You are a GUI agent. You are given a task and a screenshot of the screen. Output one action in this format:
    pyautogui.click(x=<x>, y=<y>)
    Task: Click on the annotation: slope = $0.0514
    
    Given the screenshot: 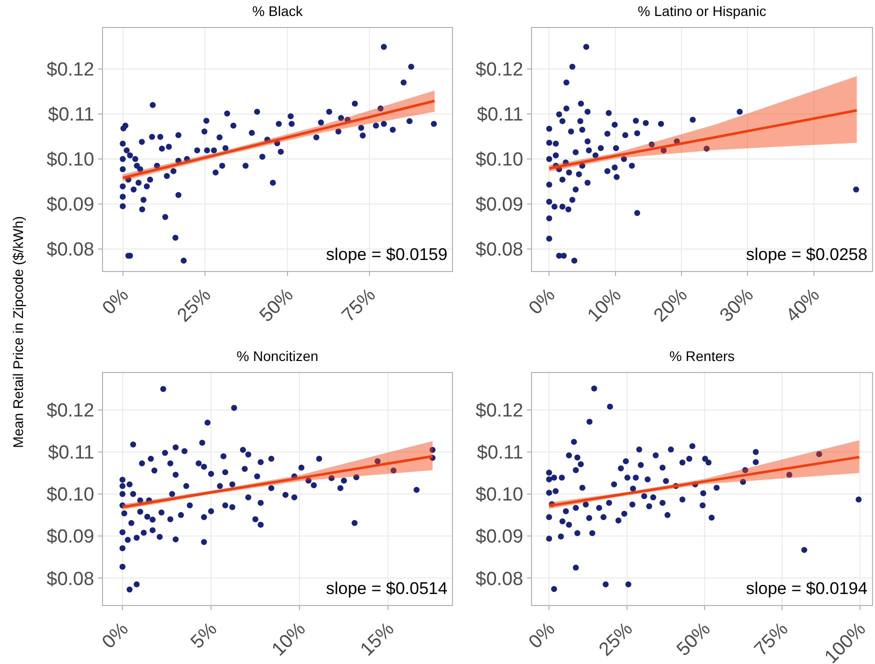 What is the action you would take?
    pyautogui.click(x=387, y=588)
    